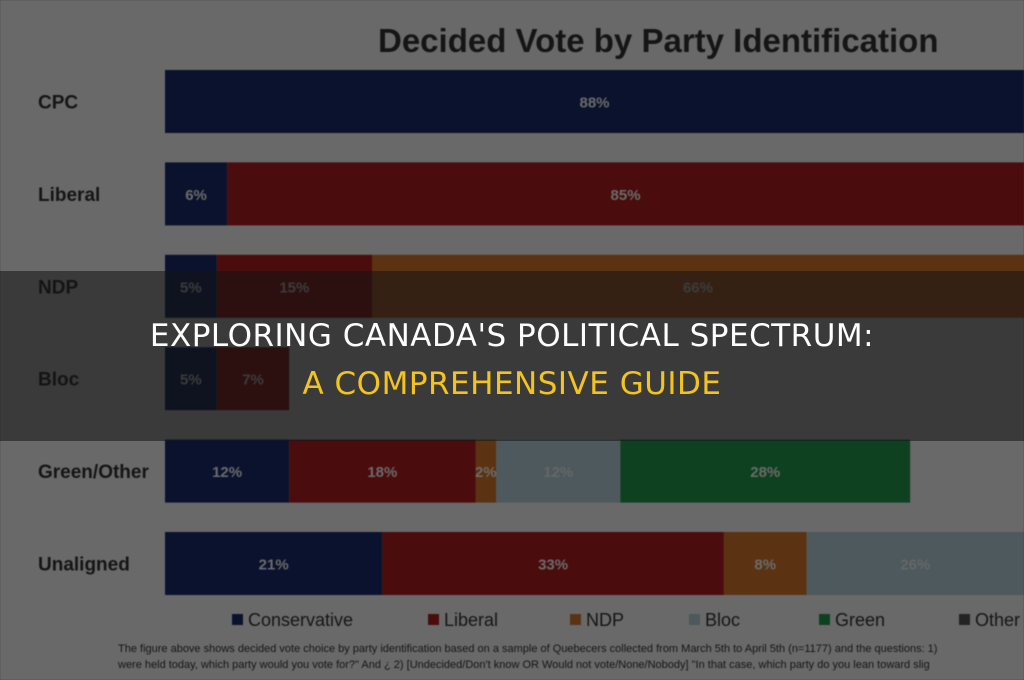  Describe the element at coordinates (300, 620) in the screenshot. I see `legend-label: Conservative` at that location.